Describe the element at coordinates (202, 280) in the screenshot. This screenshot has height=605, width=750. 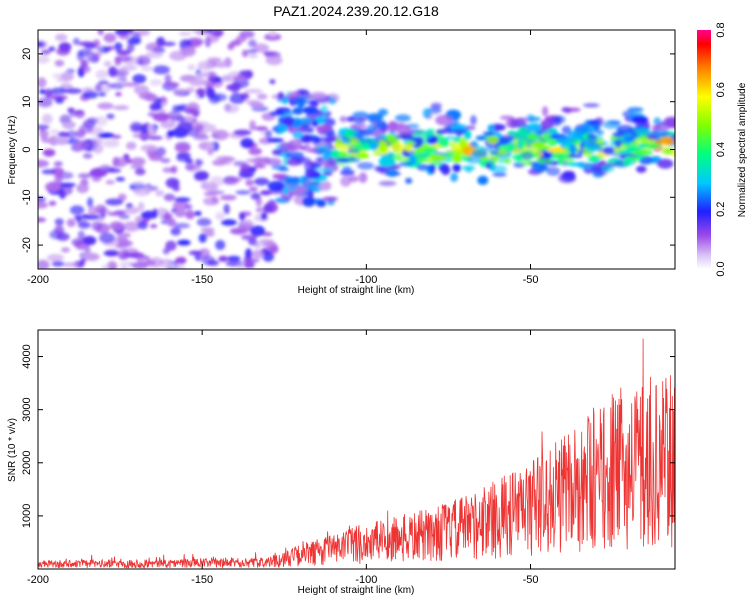
I see `heatTicks-xtick-label-1: -150` at that location.